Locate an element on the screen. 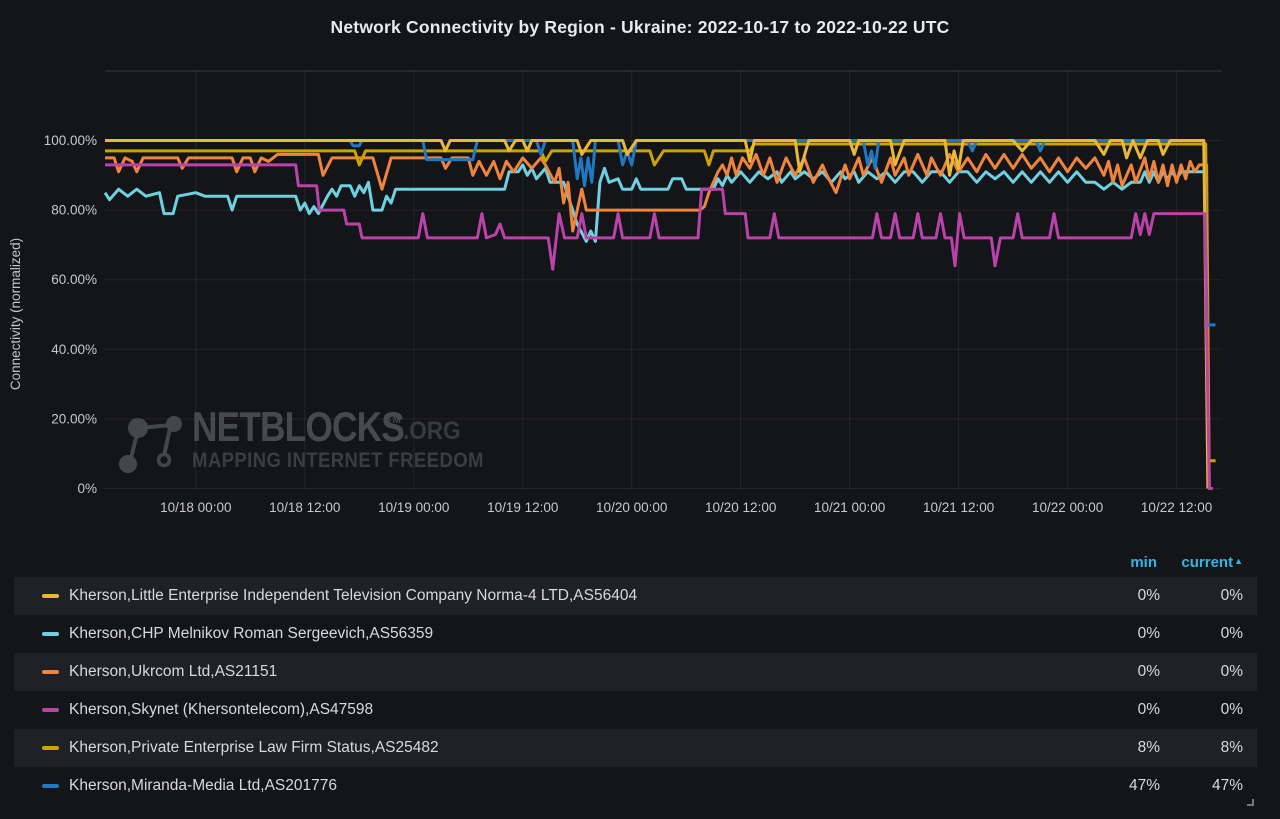  series-min-value: 8% is located at coordinates (1148, 747).